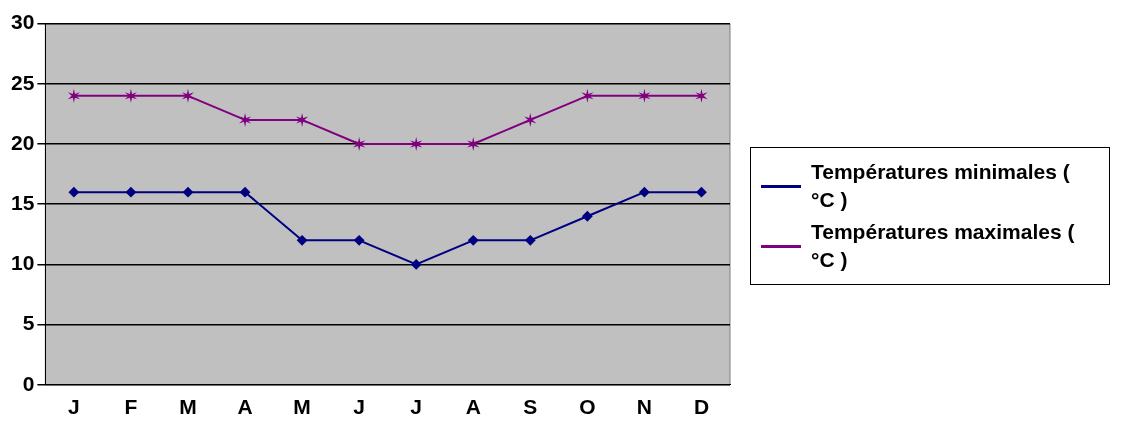  I want to click on y-tick-label: 15, so click(23, 202).